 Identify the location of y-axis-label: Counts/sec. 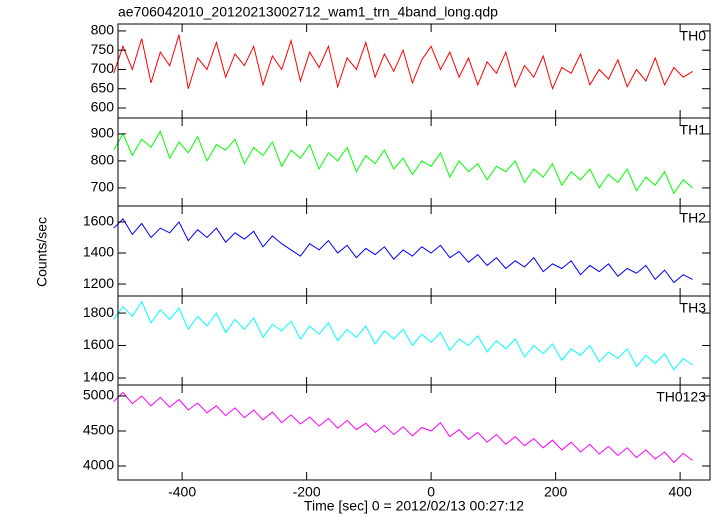
(42, 252).